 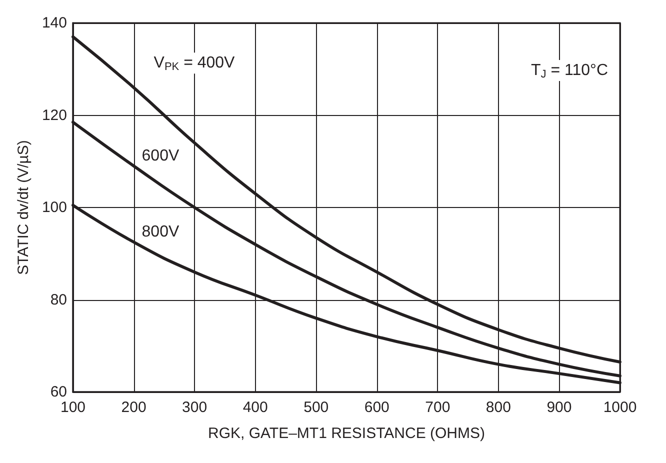 I want to click on x-tick-label: 1000, so click(x=620, y=407).